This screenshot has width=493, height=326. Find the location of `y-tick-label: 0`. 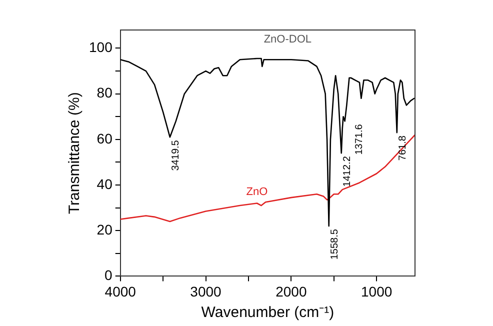

y-tick-label: 0 is located at coordinates (108, 275).